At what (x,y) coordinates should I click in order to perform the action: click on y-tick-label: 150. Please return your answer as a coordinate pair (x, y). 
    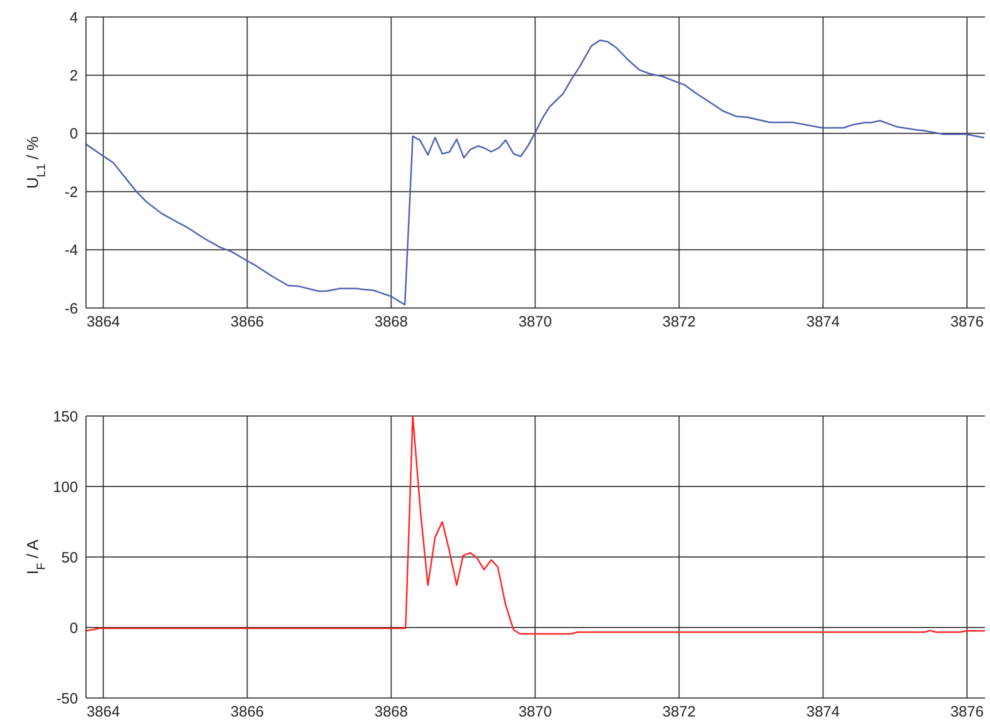
    Looking at the image, I should click on (65, 417).